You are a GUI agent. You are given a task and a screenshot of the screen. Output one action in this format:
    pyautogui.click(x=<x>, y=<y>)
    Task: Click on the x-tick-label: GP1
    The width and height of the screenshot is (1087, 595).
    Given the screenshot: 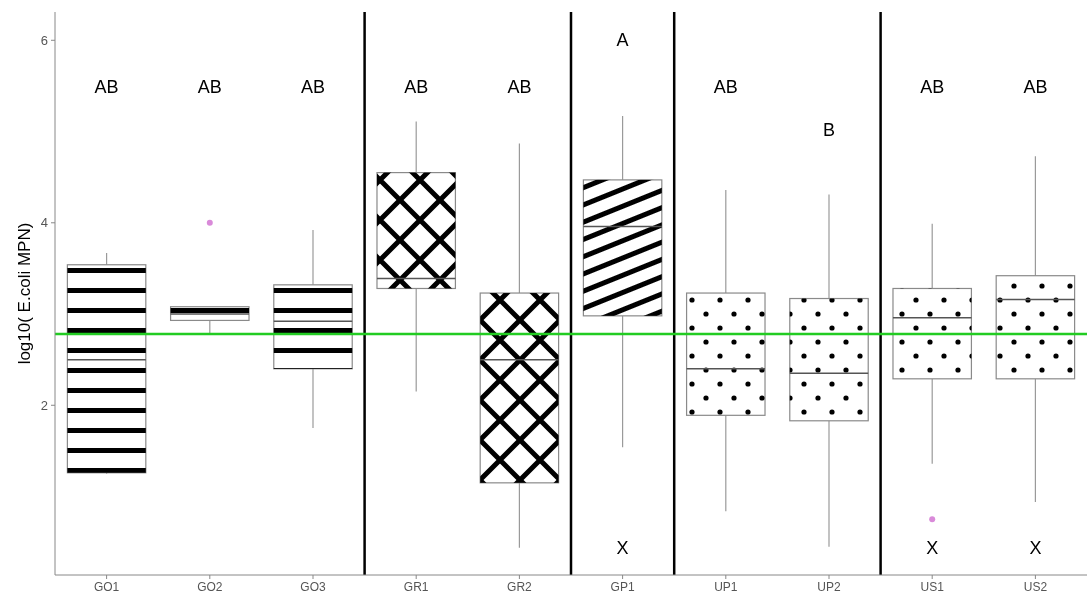 What is the action you would take?
    pyautogui.click(x=622, y=587)
    